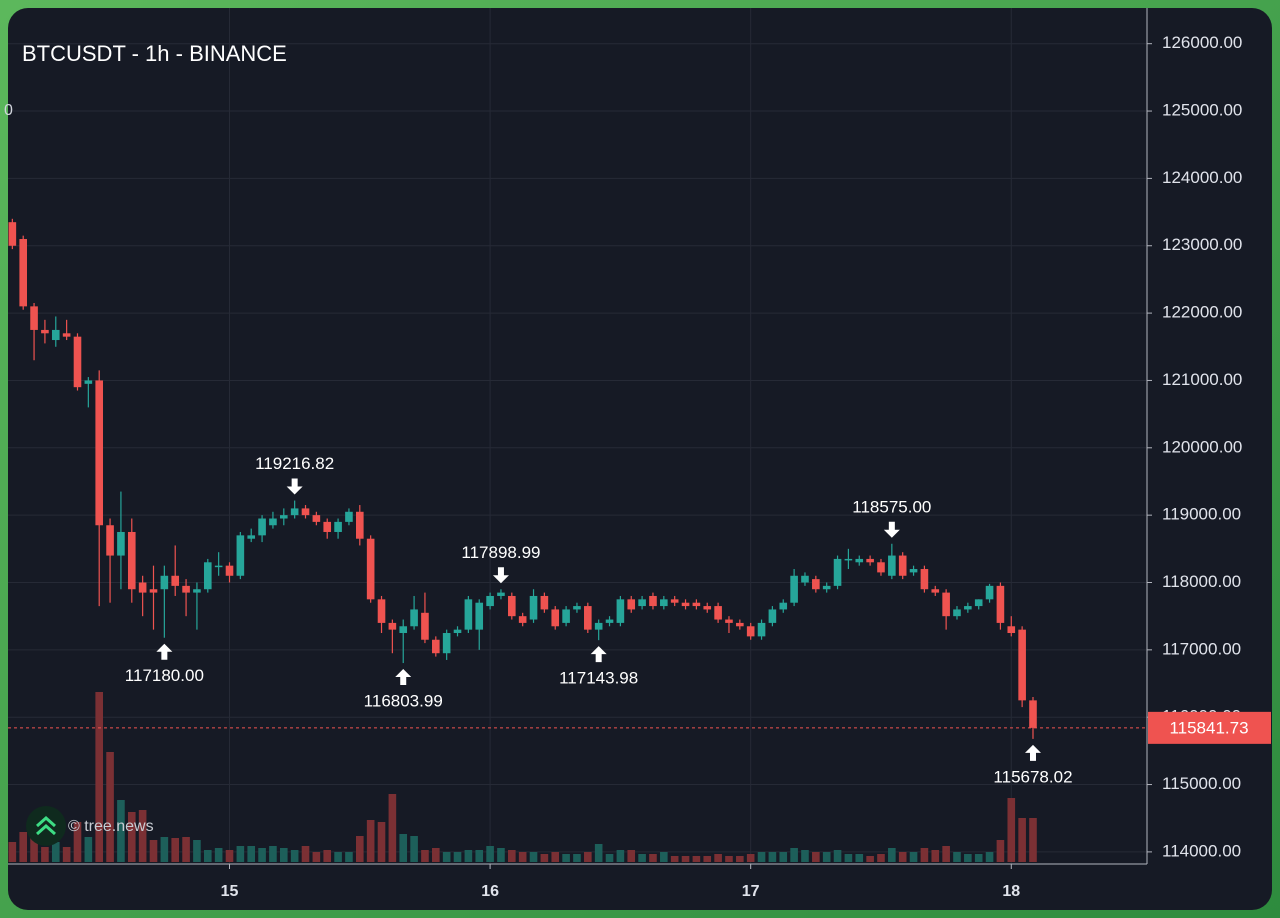 The height and width of the screenshot is (918, 1280). Describe the element at coordinates (1201, 581) in the screenshot. I see `y-tick-label: 118000.00` at that location.